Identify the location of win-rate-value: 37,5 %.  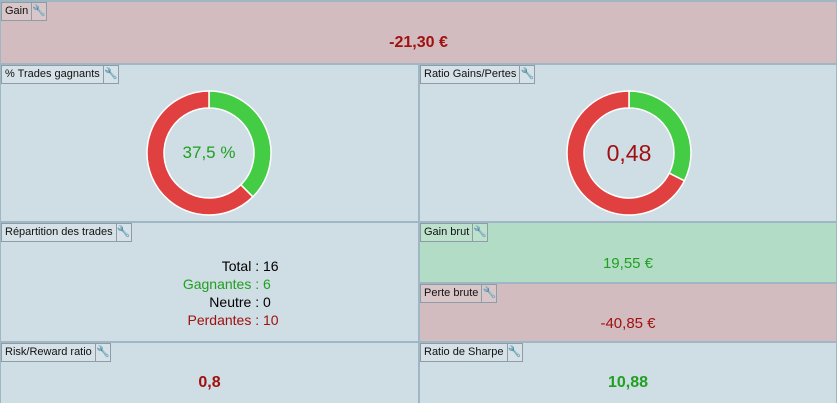
(209, 152).